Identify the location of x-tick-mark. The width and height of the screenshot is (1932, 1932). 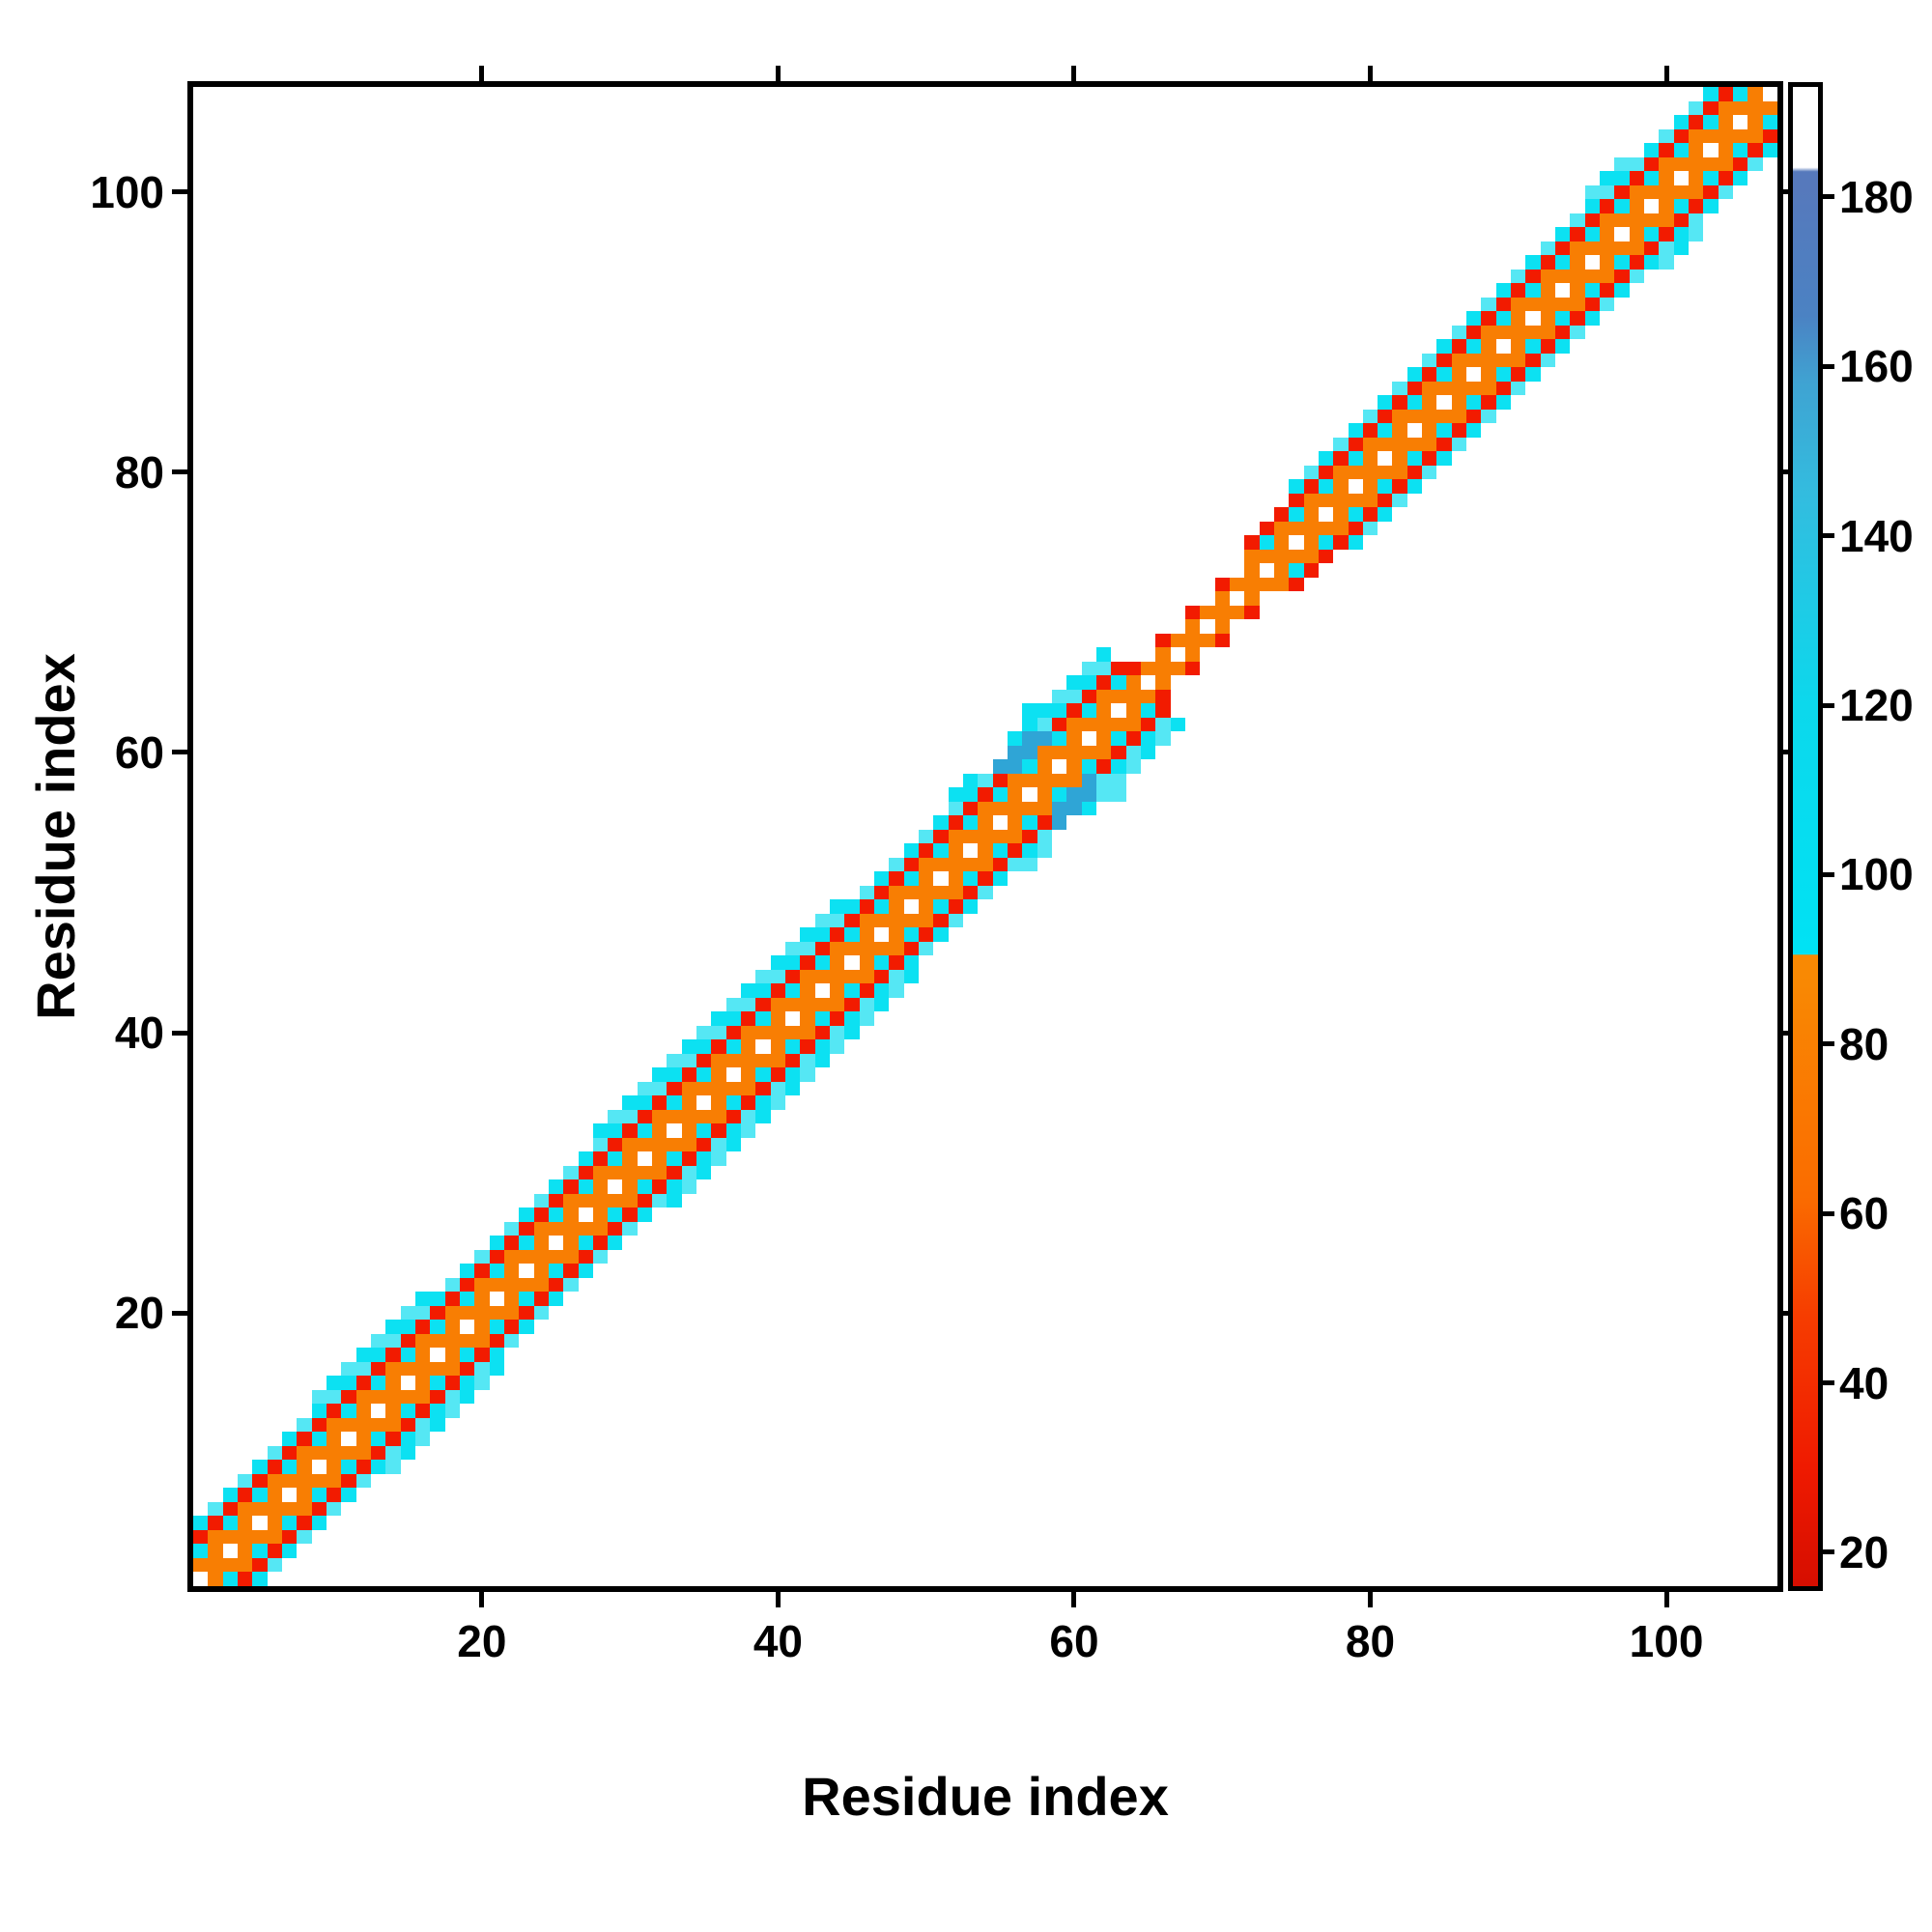
(1666, 1599).